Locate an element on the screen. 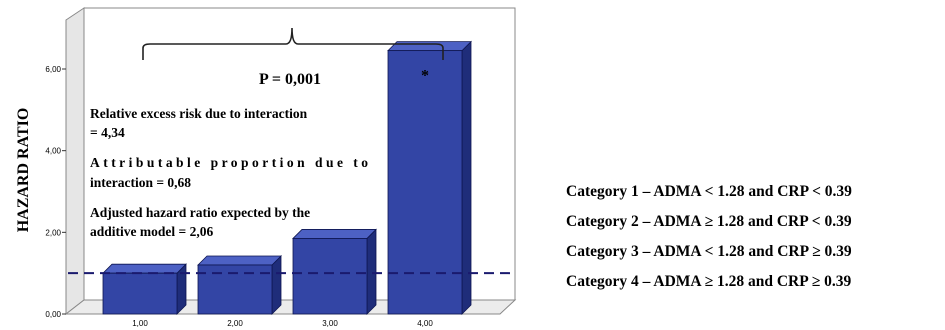  legend-item-category-2: Category 2 – ADMA ≥ 1.28 and CRP < 0.39 is located at coordinates (709, 221).